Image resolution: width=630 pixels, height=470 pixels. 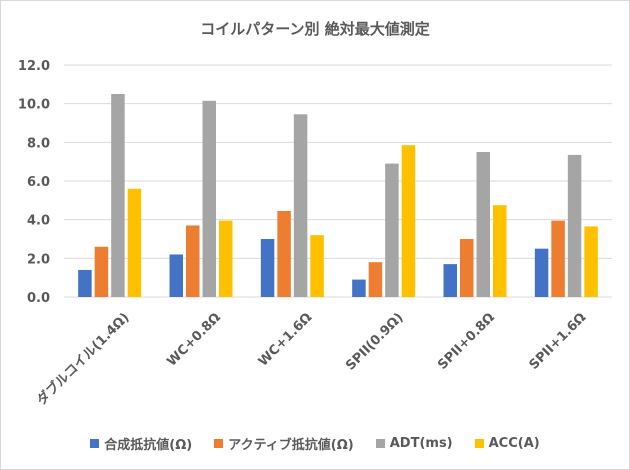 I want to click on legend-item-3: ACC(A), so click(x=507, y=443).